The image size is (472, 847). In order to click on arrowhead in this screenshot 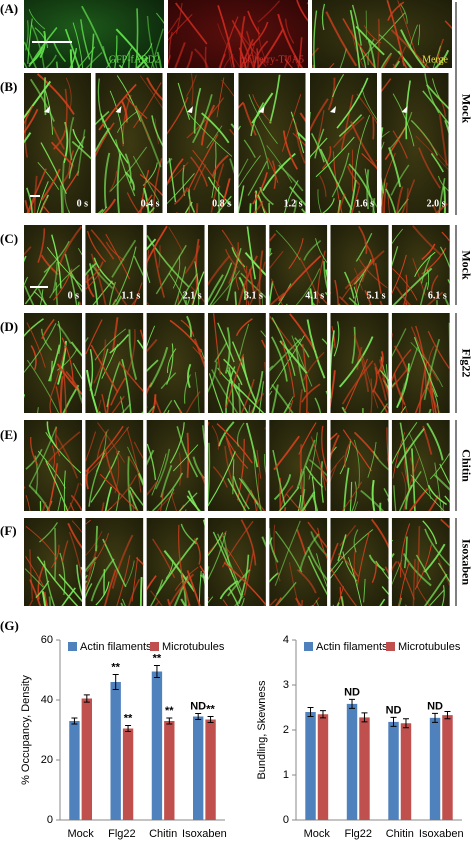, I will do `click(47, 109)`.